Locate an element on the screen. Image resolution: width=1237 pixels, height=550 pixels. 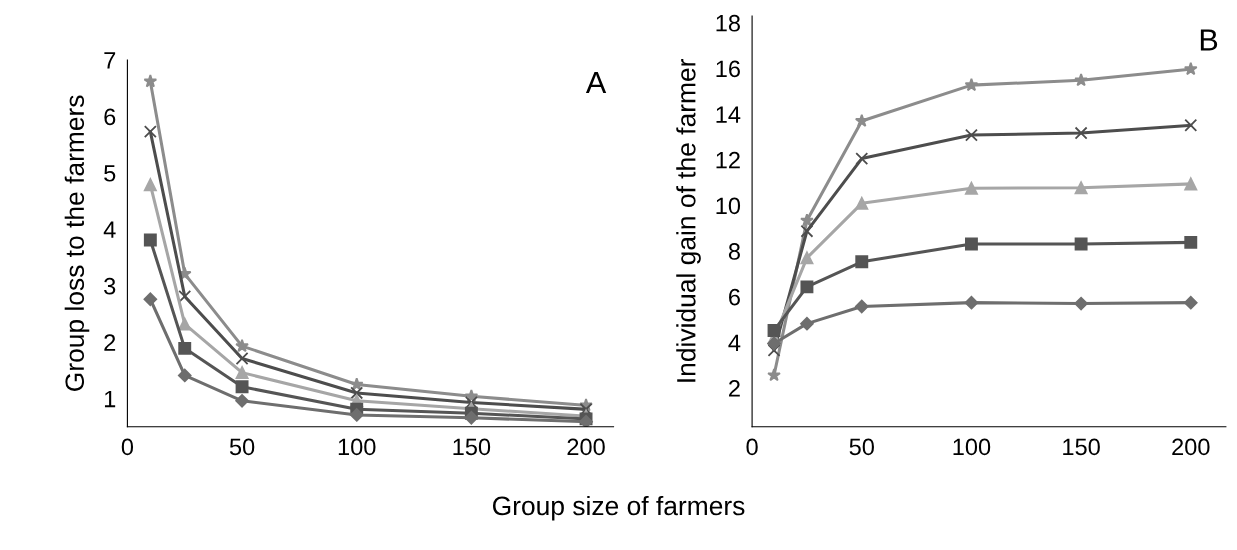
y-tick-label: 5 is located at coordinates (110, 173).